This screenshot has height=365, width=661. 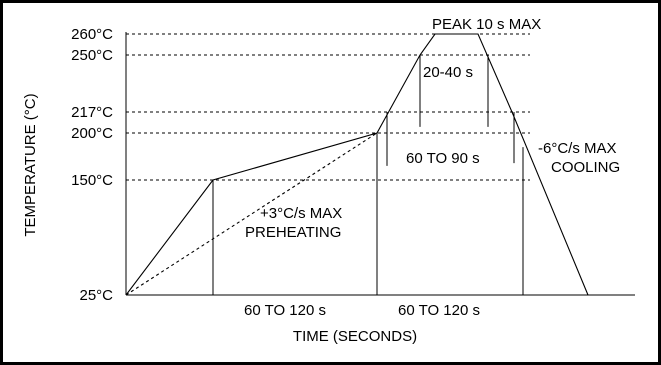 What do you see at coordinates (486, 24) in the screenshot?
I see `annotation-peak: PEAK 10 s MAX` at bounding box center [486, 24].